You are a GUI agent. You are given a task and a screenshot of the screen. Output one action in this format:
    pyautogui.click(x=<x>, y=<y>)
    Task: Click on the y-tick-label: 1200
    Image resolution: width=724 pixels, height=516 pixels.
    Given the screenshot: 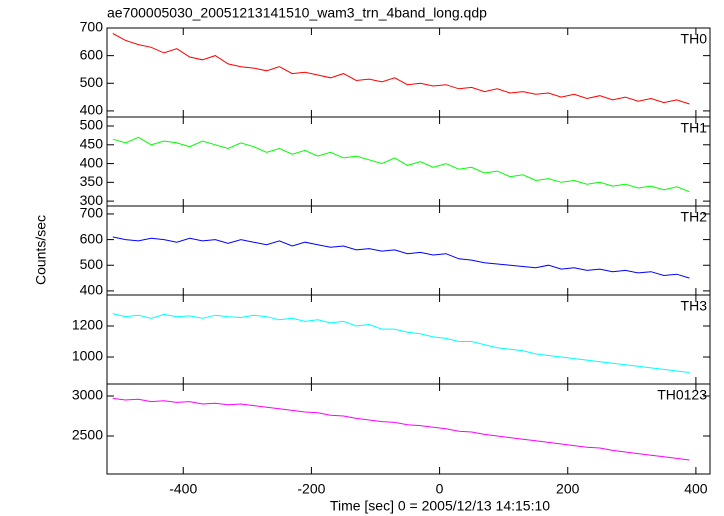 What is the action you would take?
    pyautogui.click(x=87, y=325)
    